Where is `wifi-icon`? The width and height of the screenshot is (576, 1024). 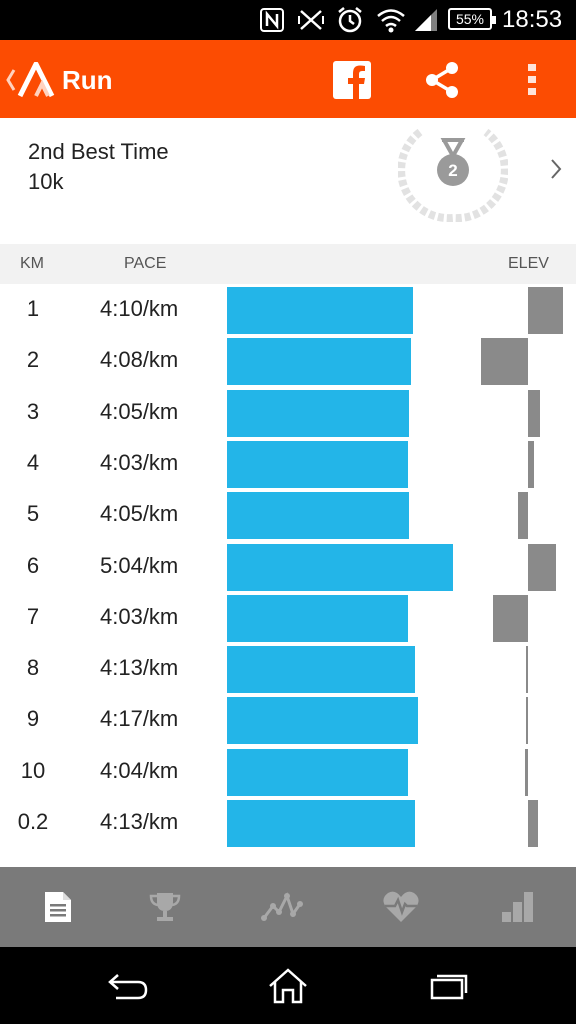
wifi-icon is located at coordinates (391, 20).